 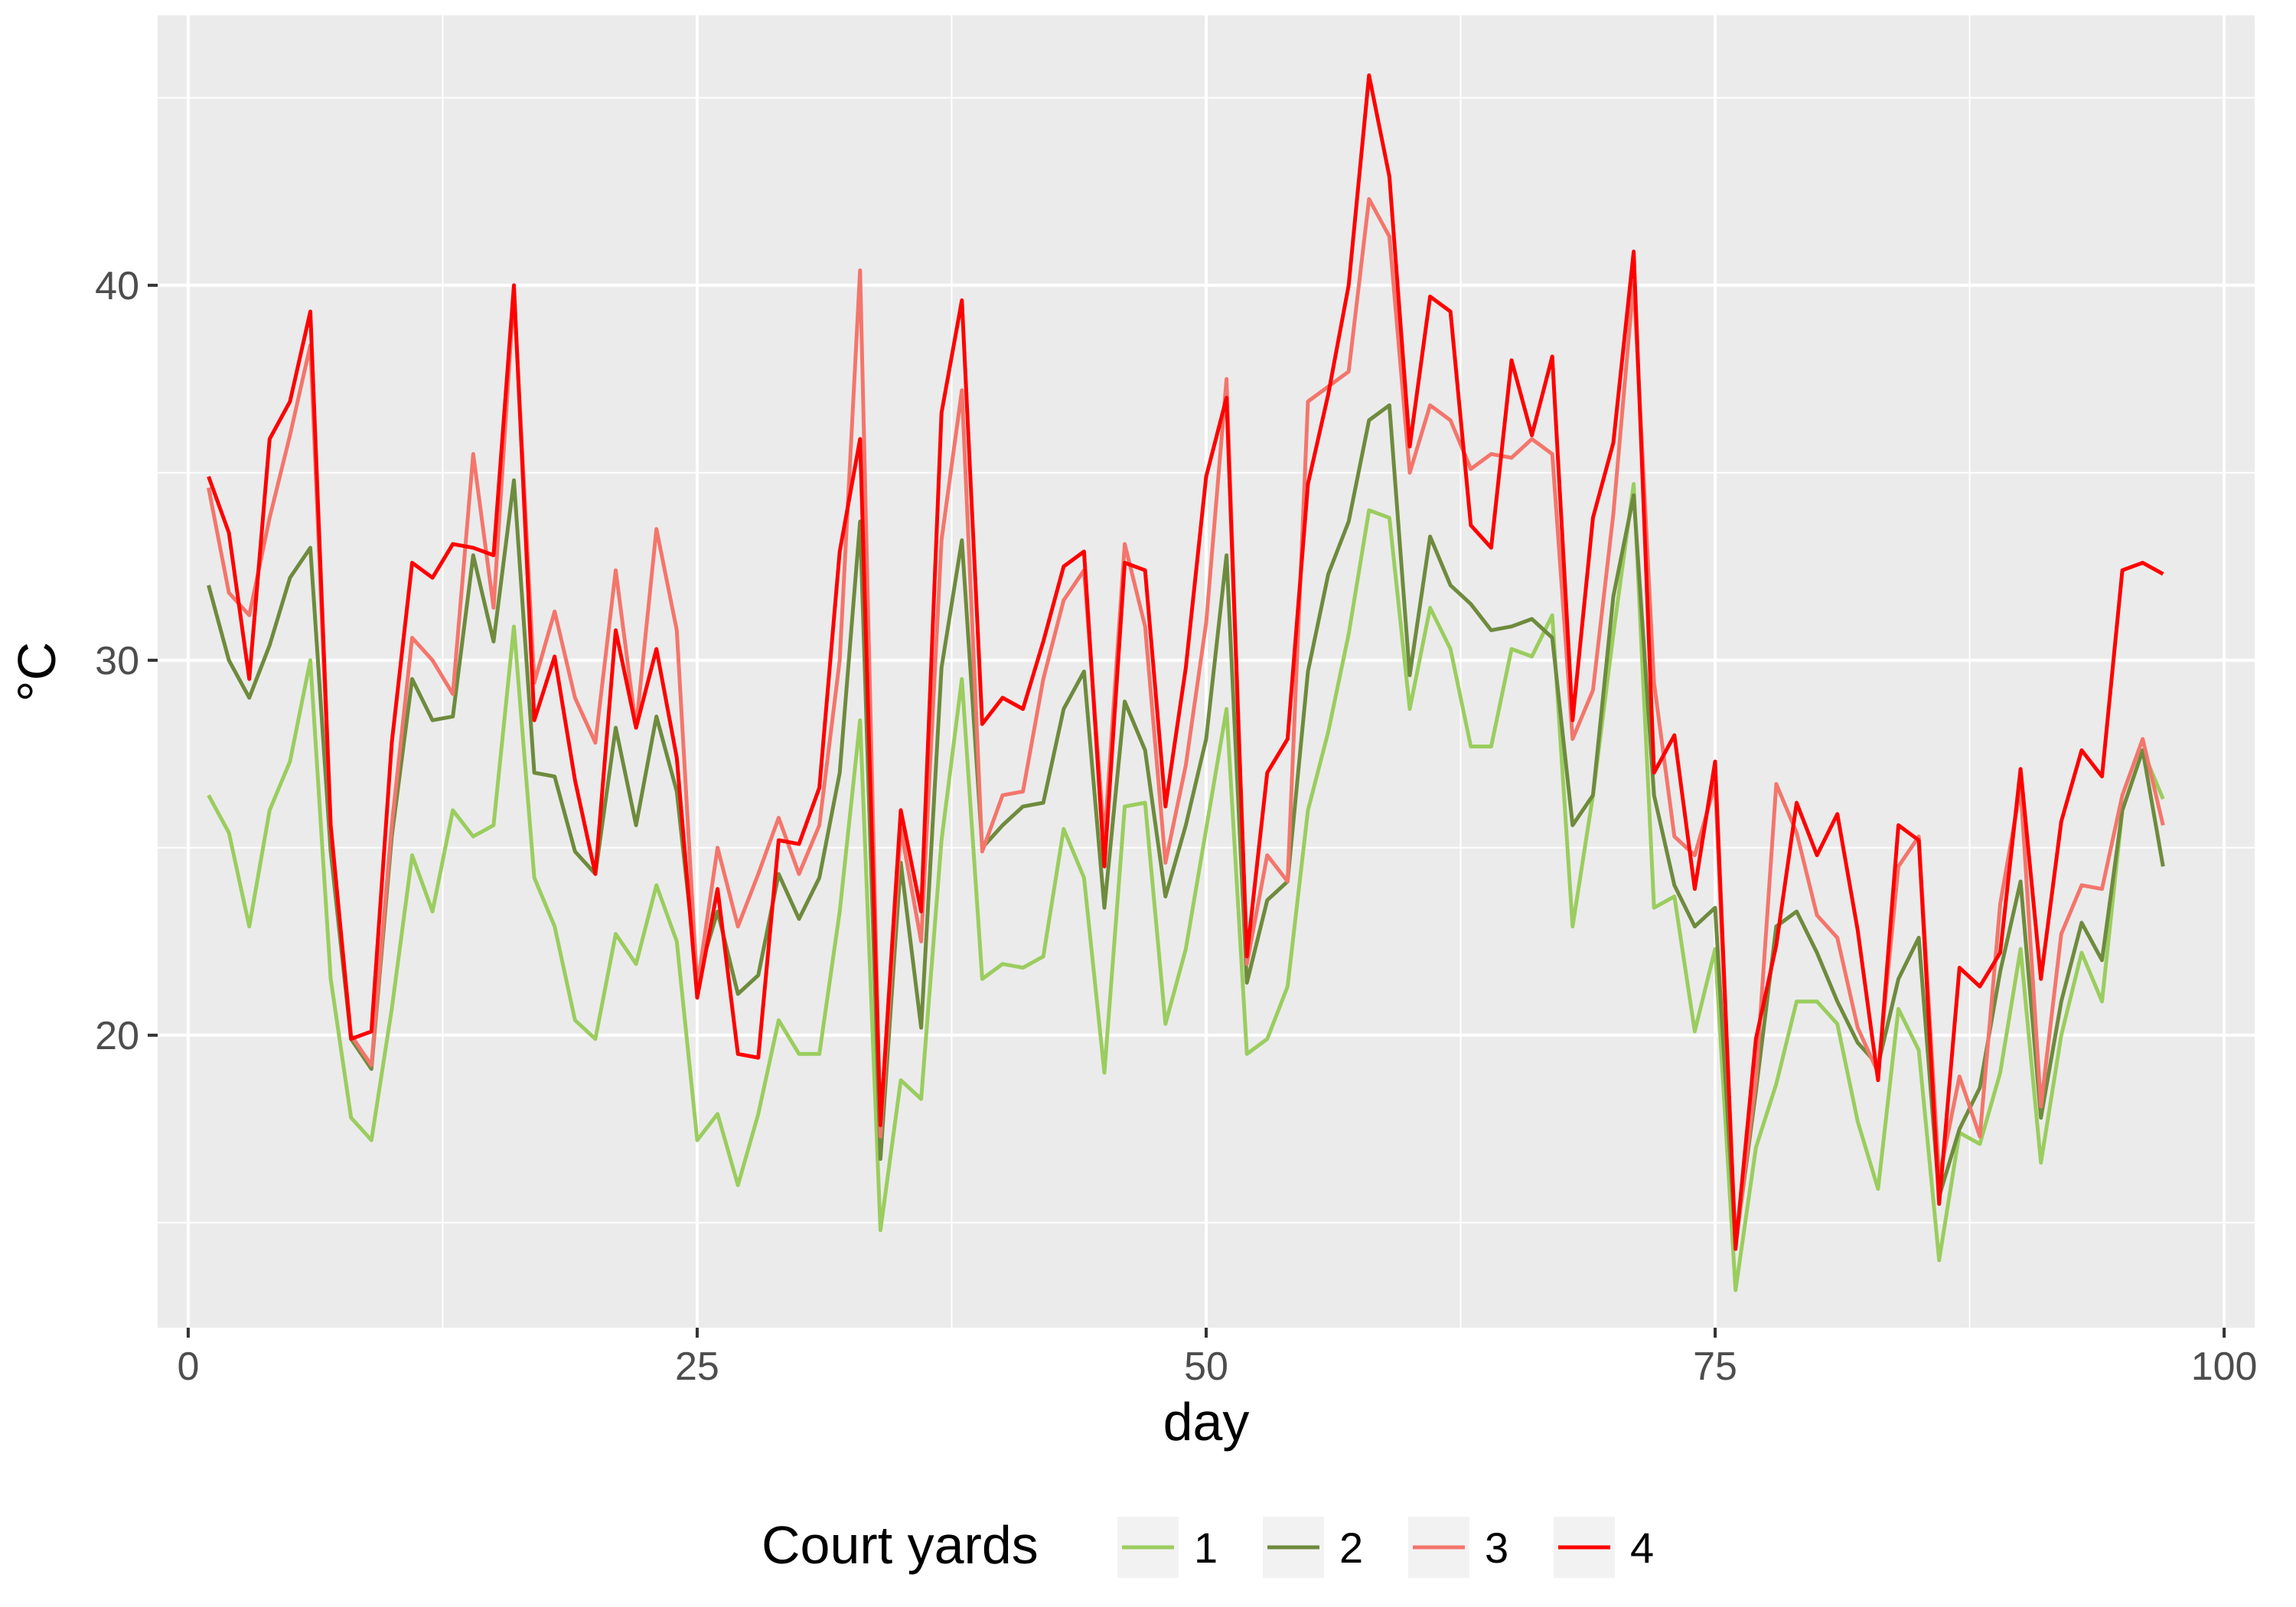 I want to click on x-tick-label: 50, so click(x=1206, y=1367).